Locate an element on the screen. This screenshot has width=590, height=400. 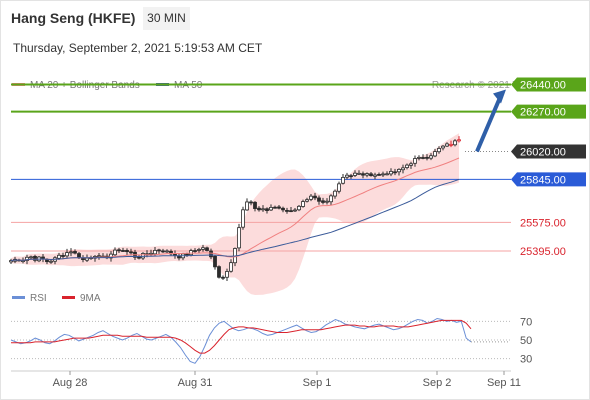
level-label-support: 25395.00 is located at coordinates (543, 252).